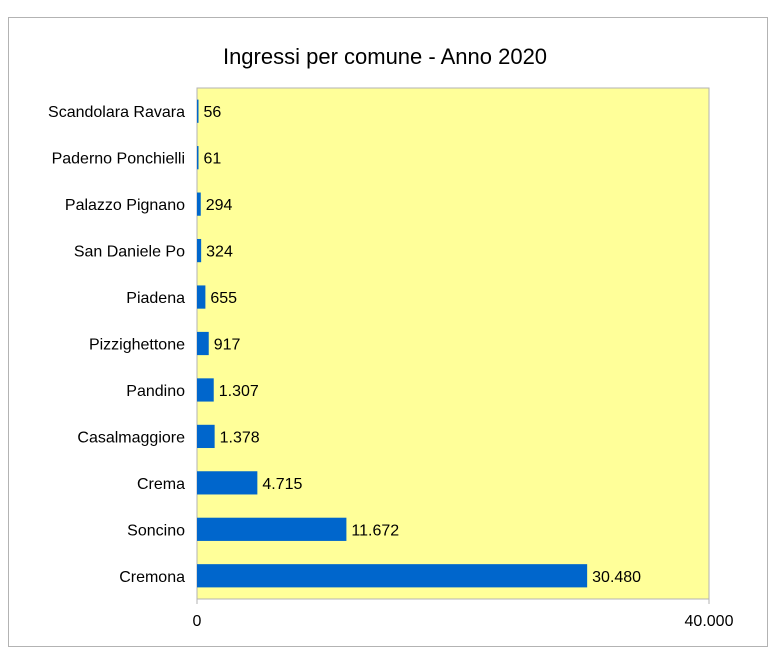 This screenshot has width=770, height=650. Describe the element at coordinates (239, 391) in the screenshot. I see `data-label: 1.307` at that location.